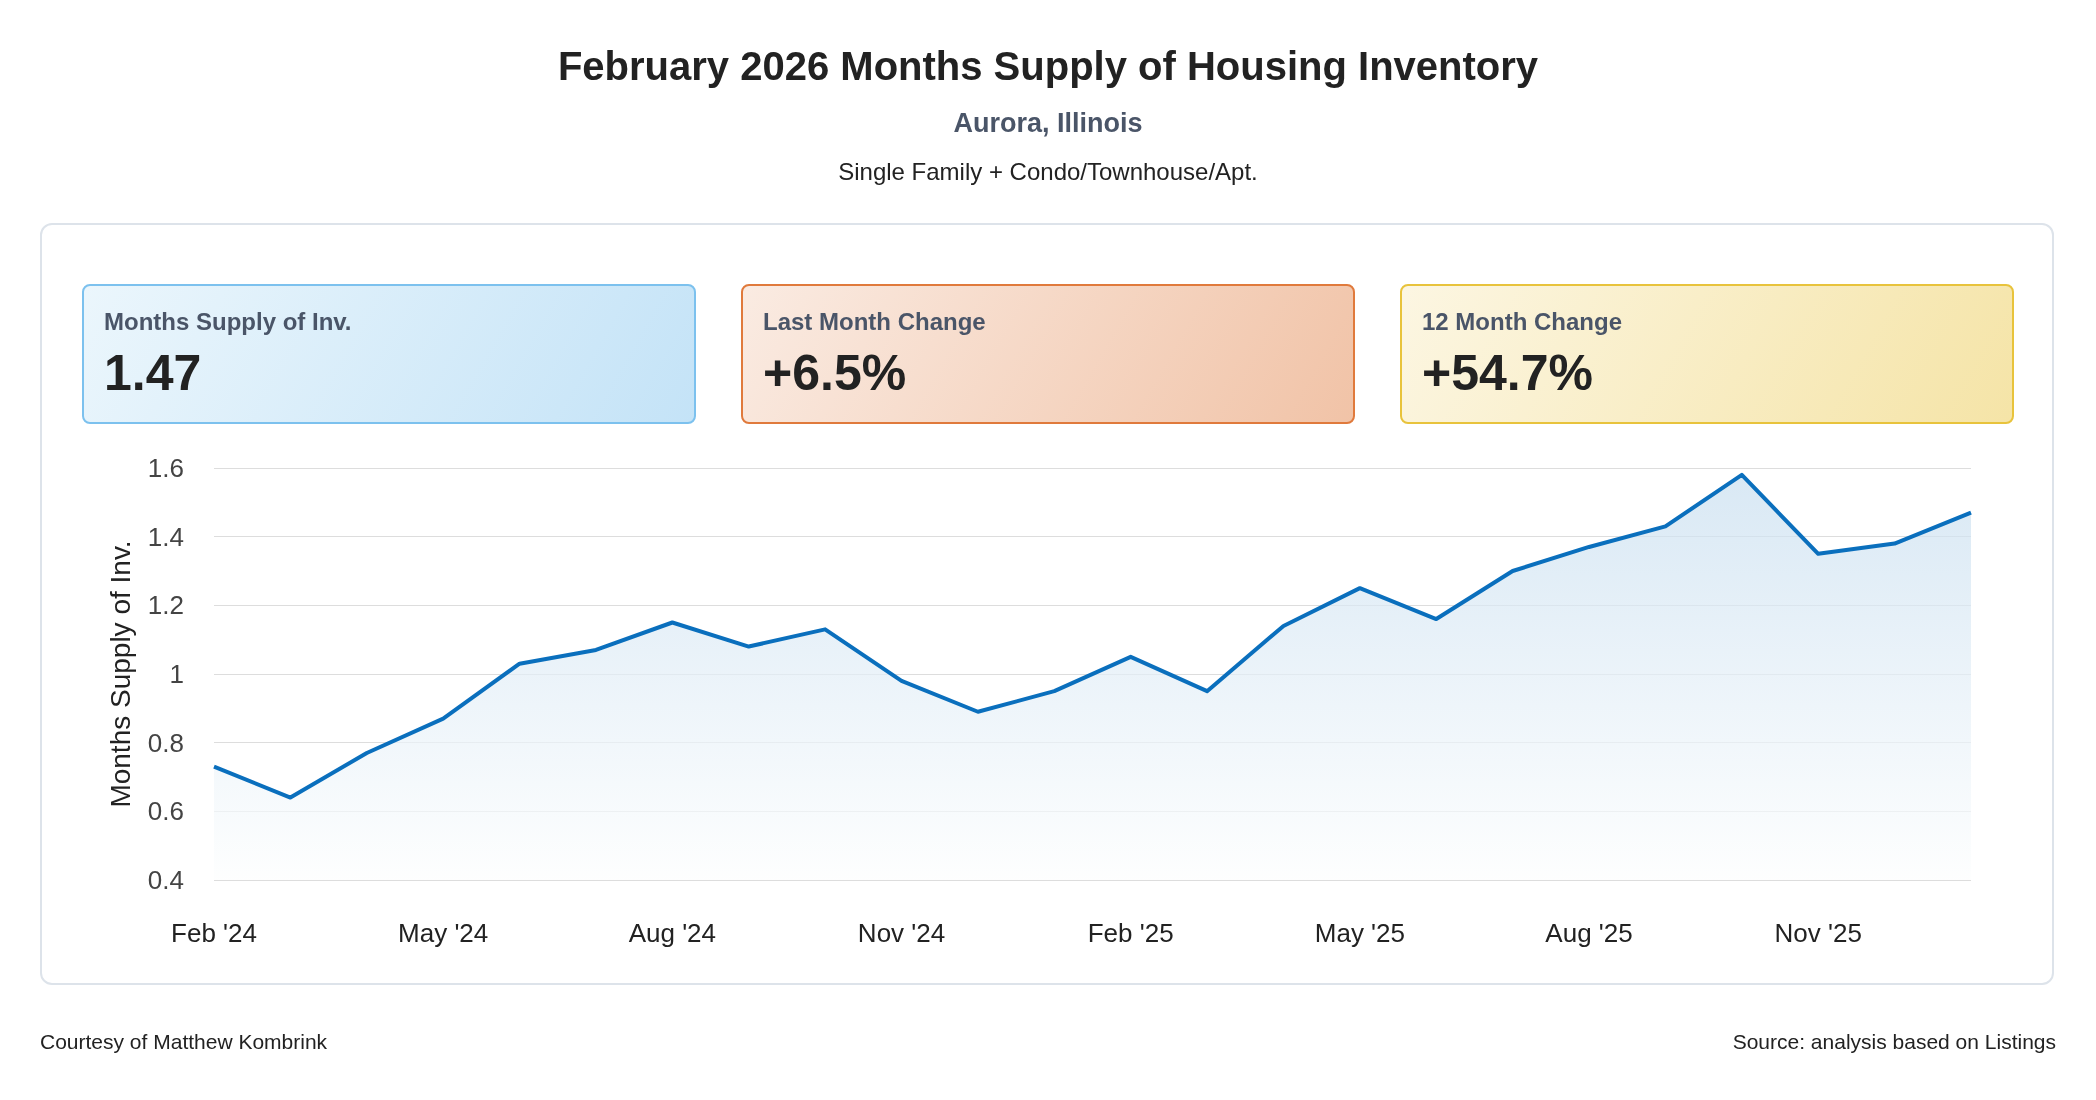  I want to click on x-tick-label: Aug '25, so click(1589, 933).